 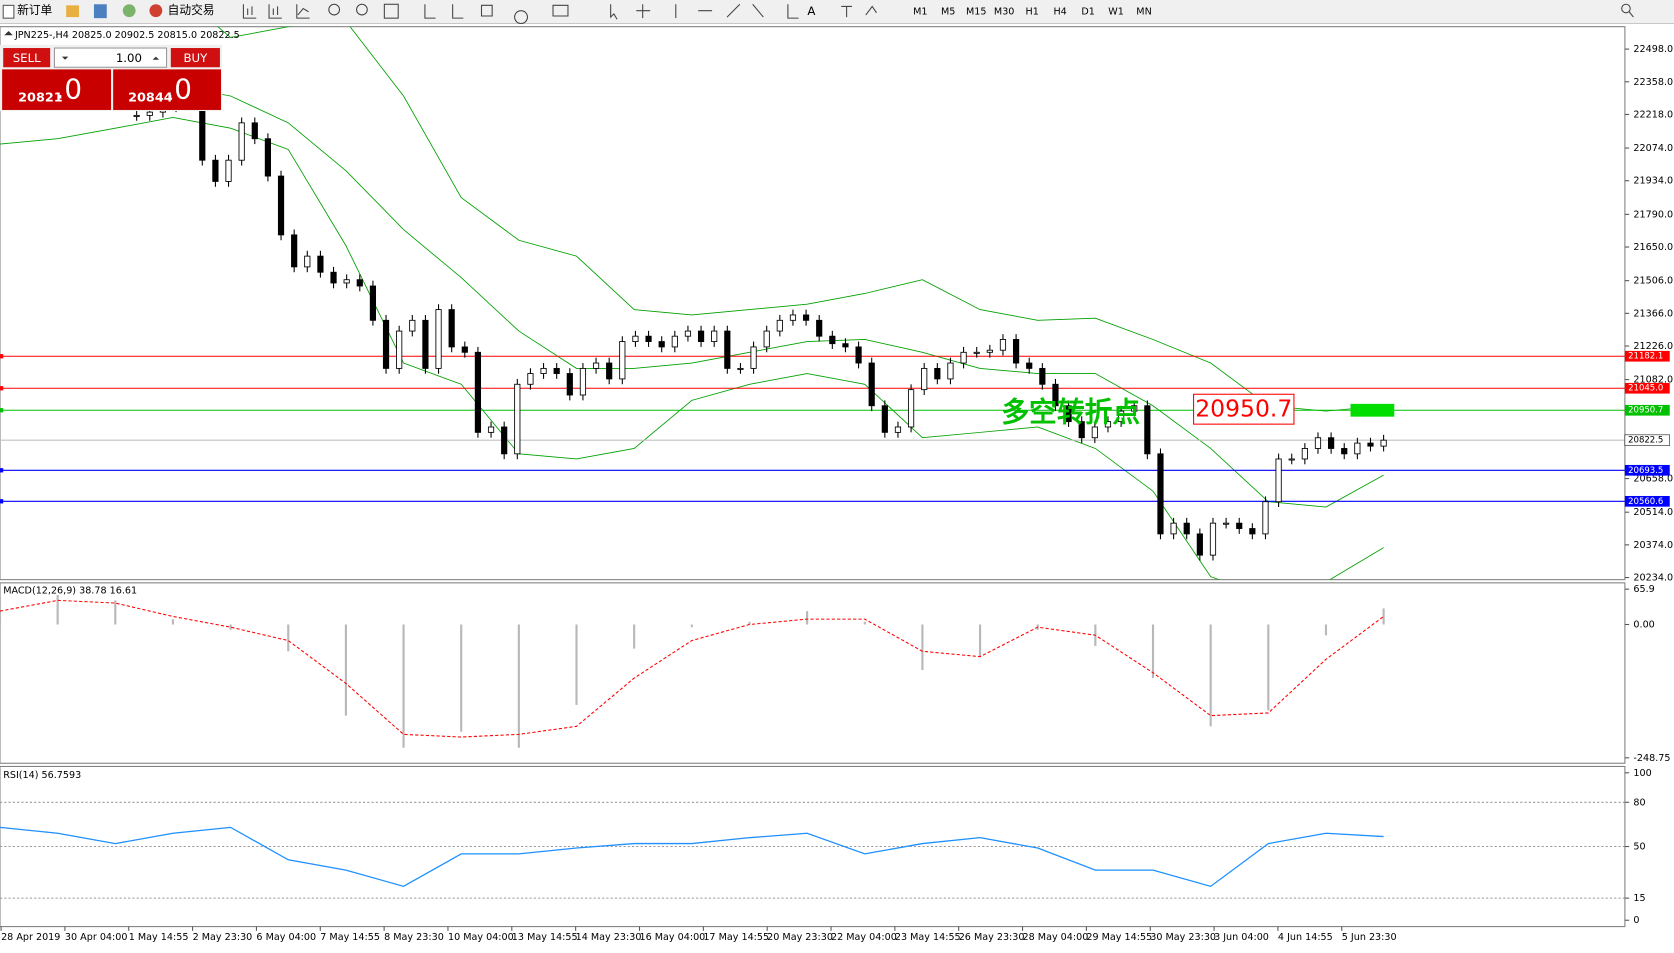 I want to click on ask-fraction: .0, so click(x=178, y=89).